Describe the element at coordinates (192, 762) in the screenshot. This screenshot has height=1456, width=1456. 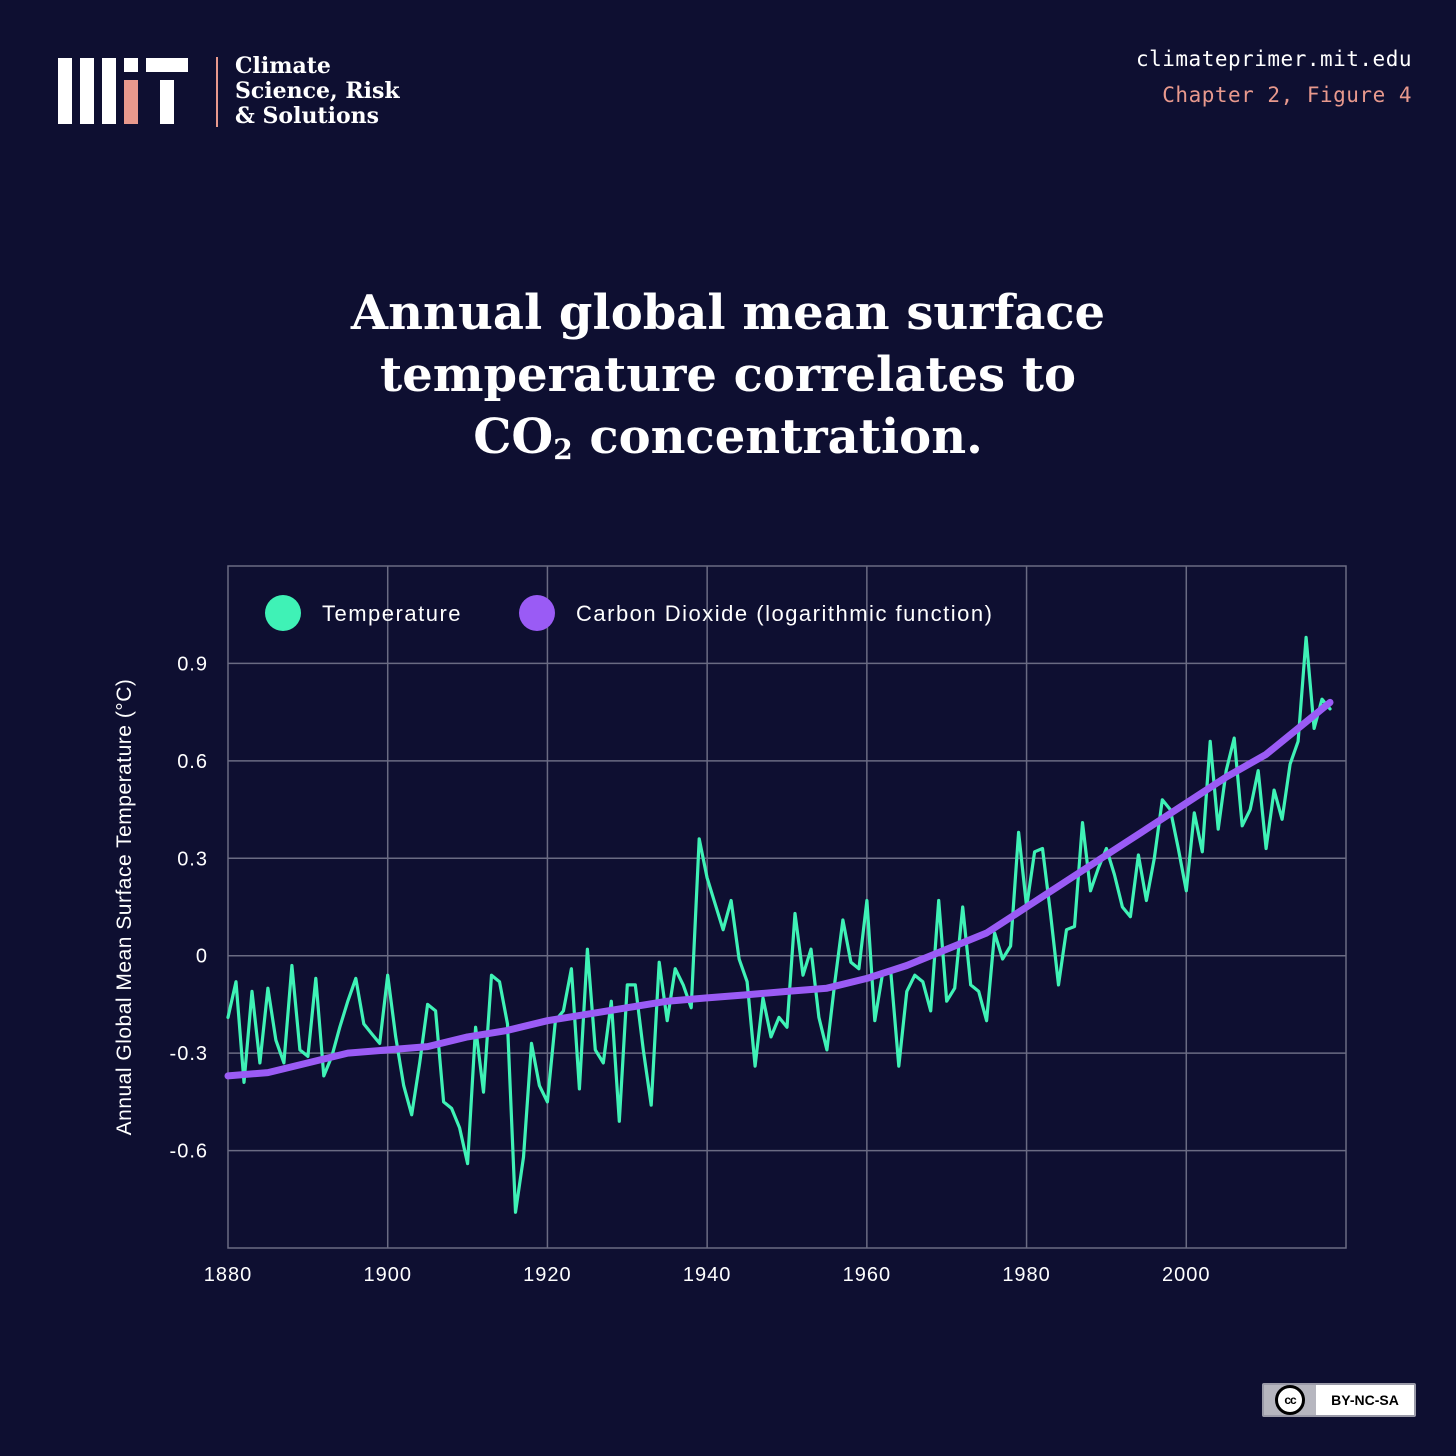
I see `y-tick-label: 0.6` at that location.